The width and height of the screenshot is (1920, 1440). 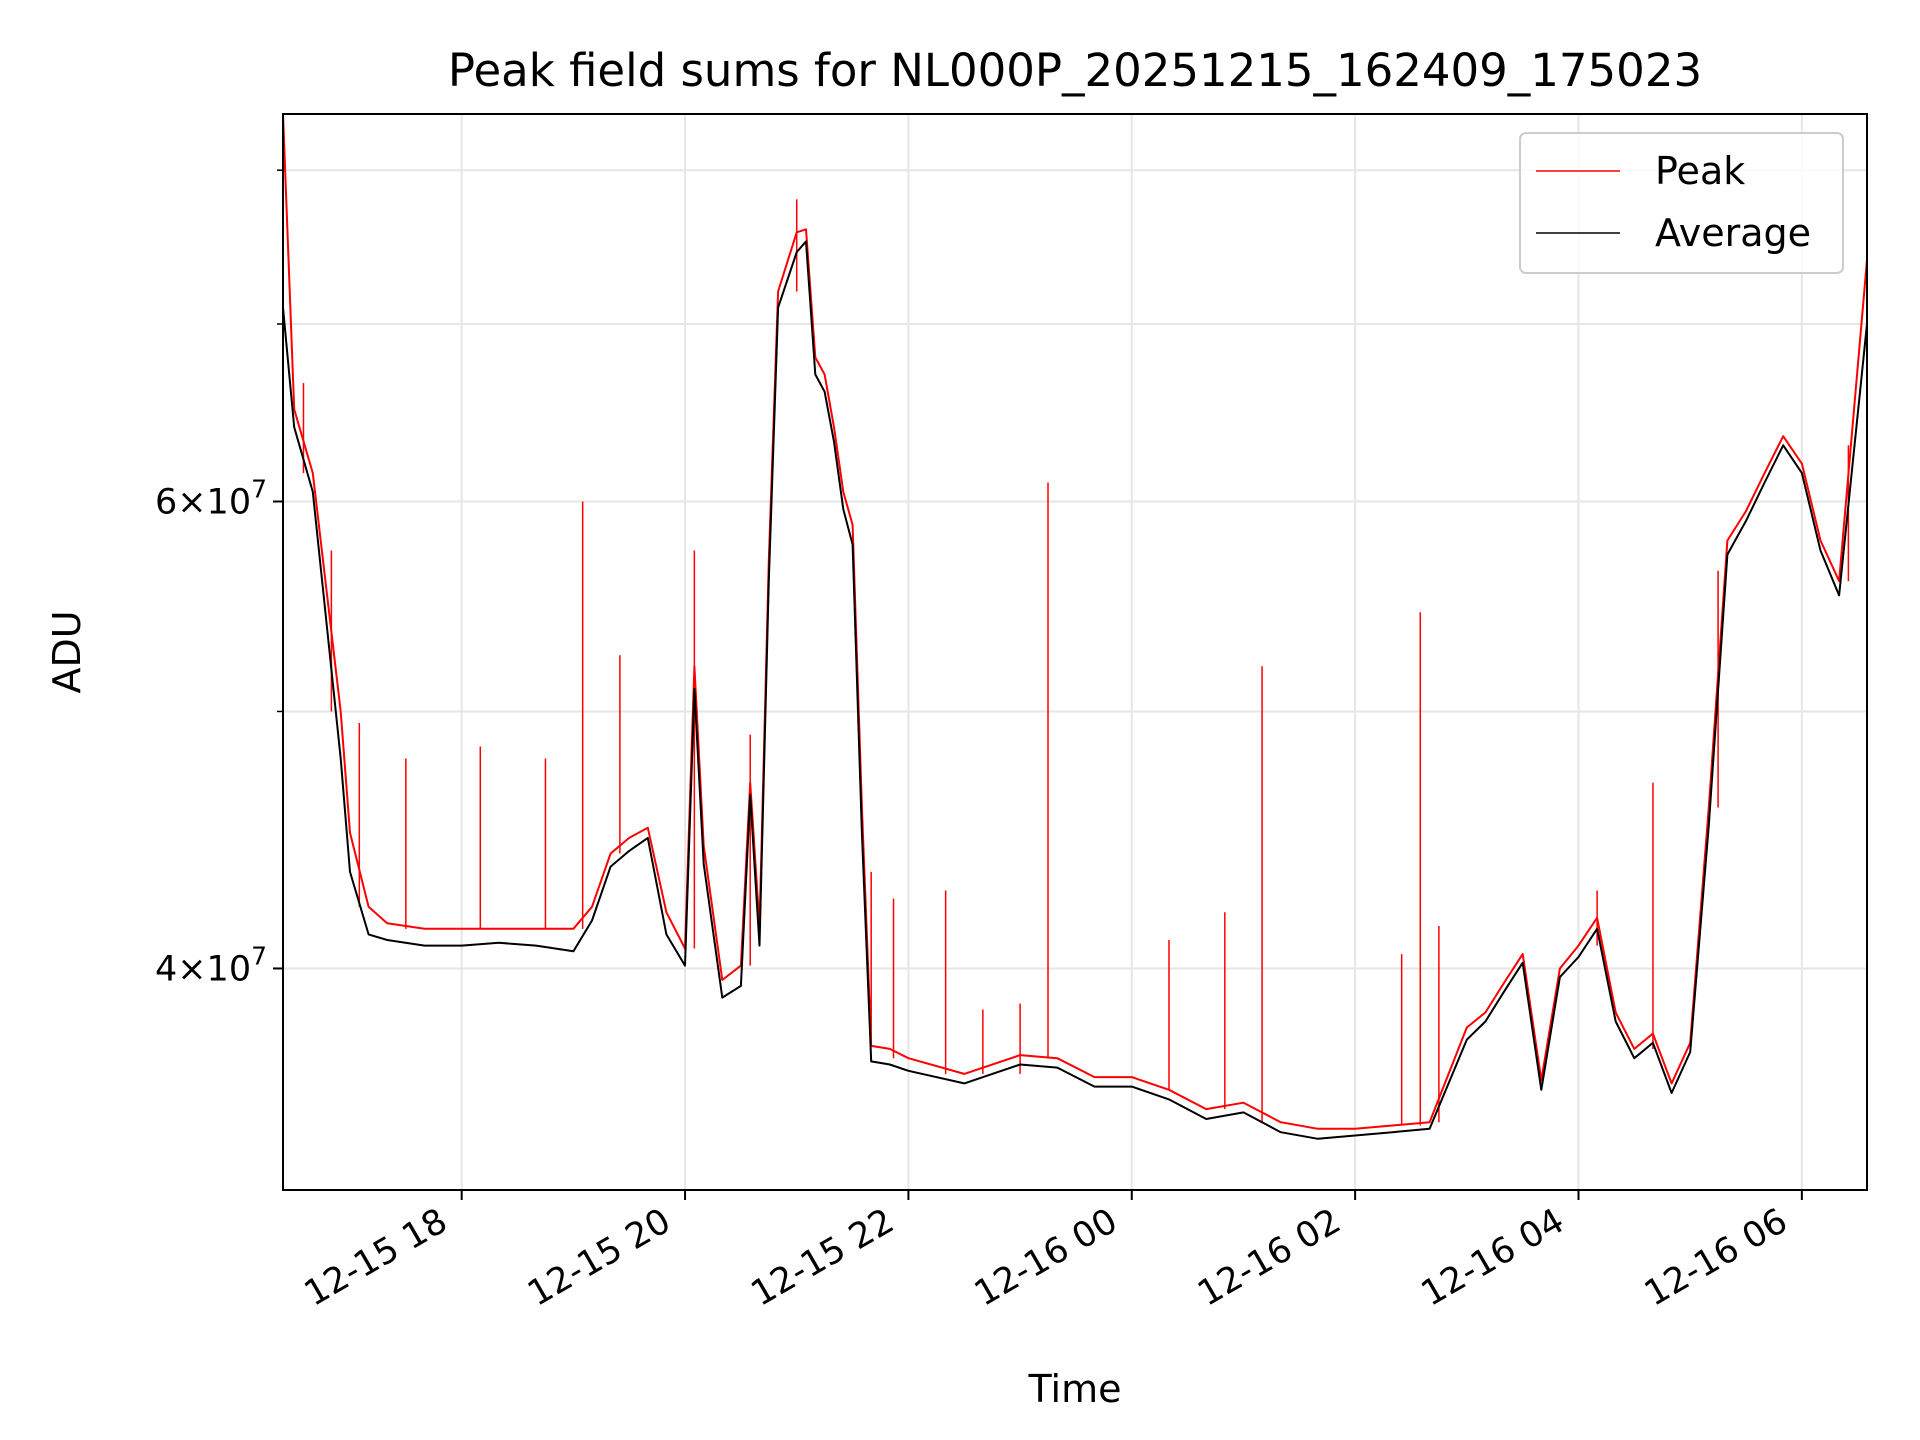 I want to click on x-axis-label: Time, so click(x=1075, y=1389).